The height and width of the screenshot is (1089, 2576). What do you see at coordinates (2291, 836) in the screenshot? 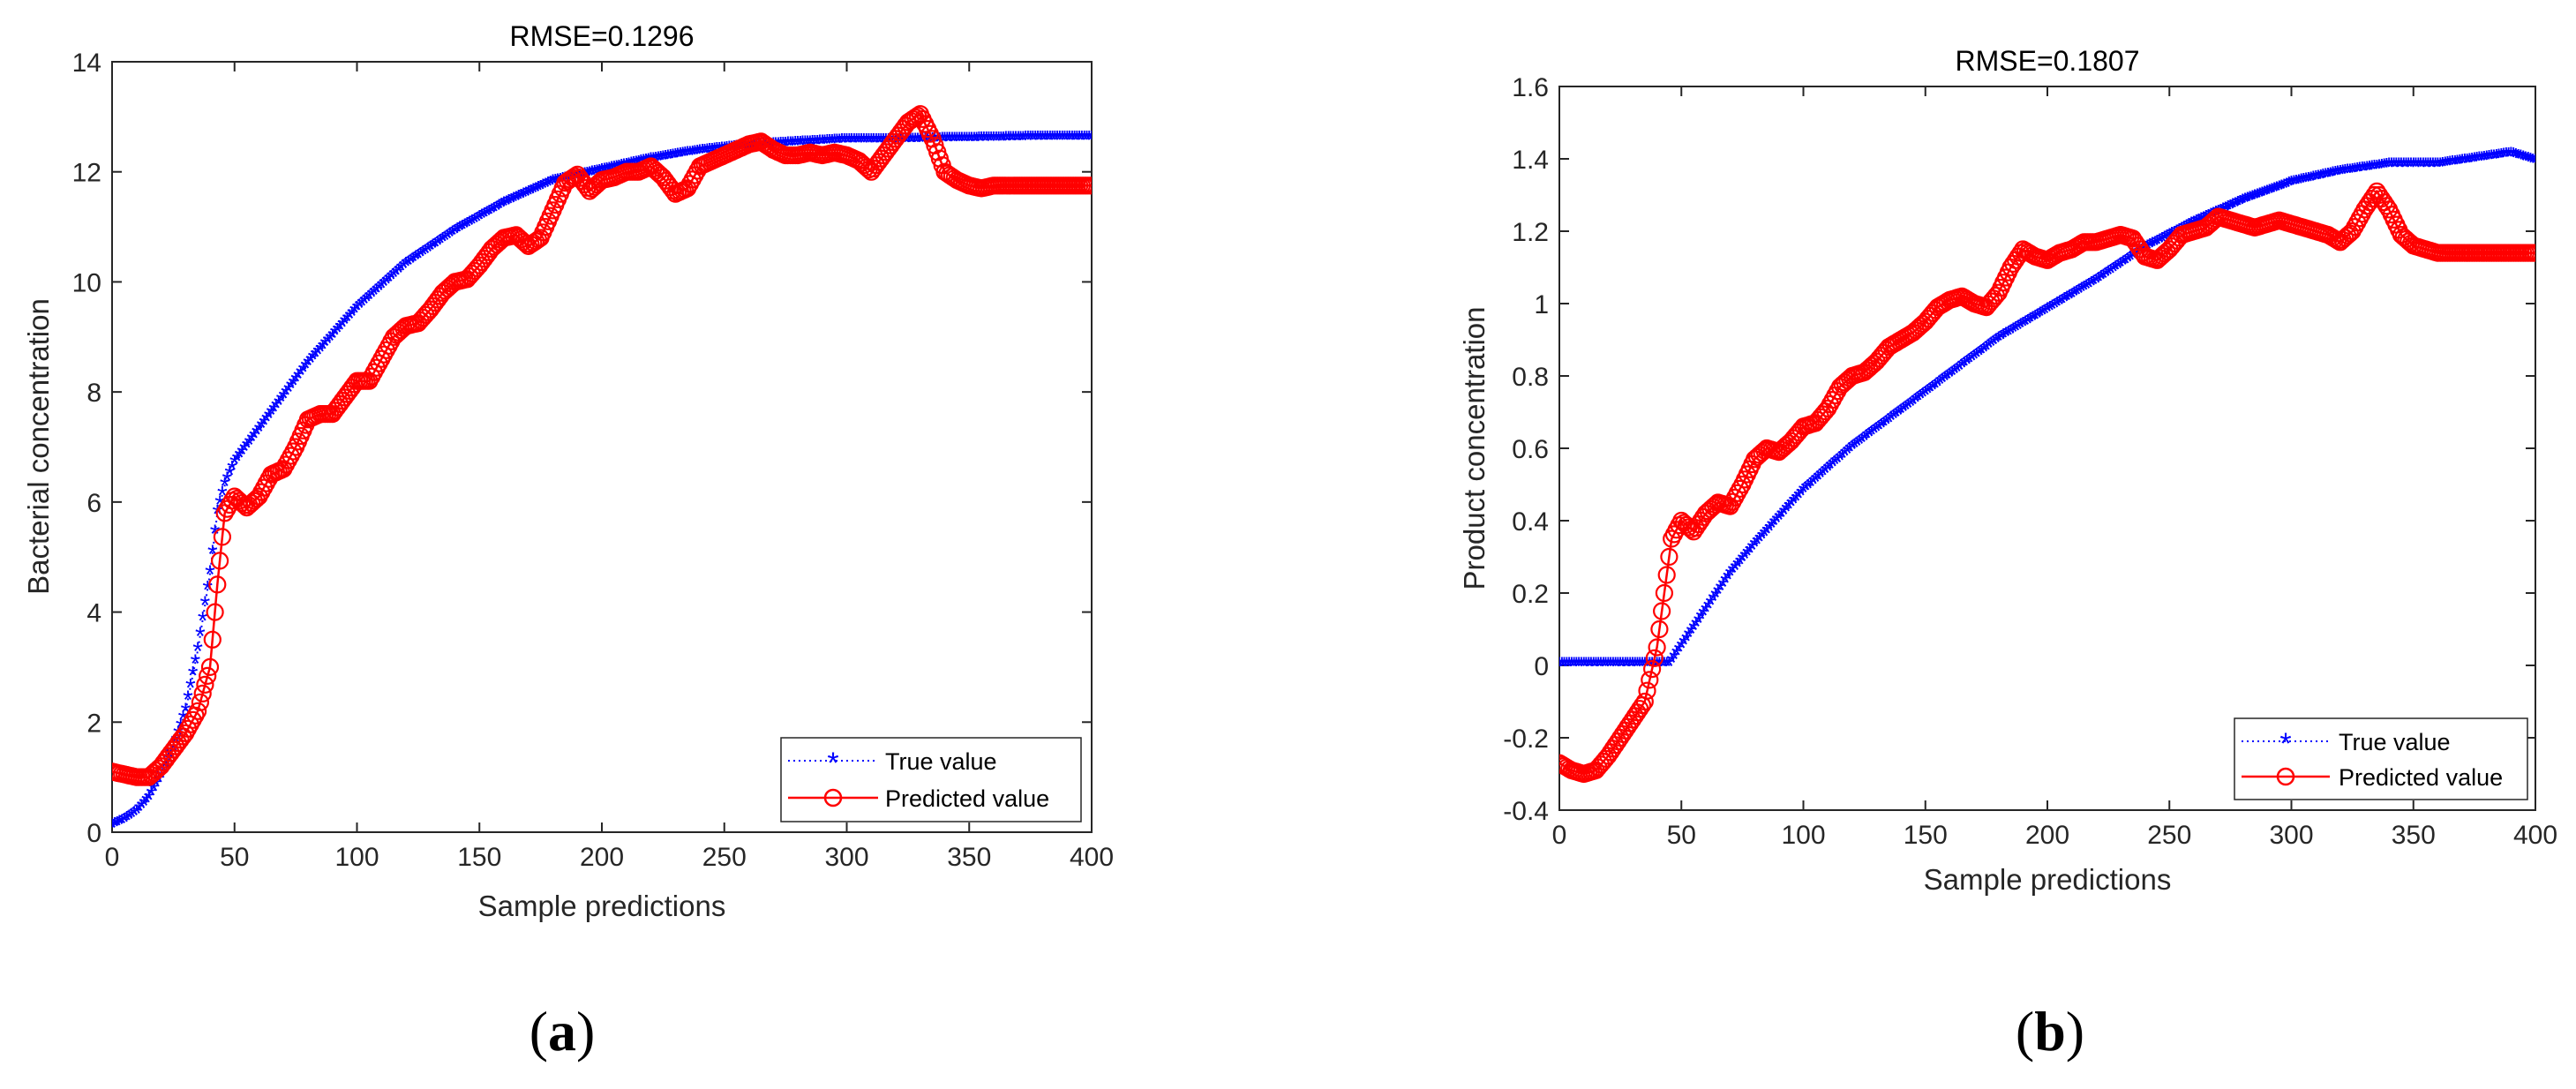
I see `chart-b-x-tick-label: 300` at bounding box center [2291, 836].